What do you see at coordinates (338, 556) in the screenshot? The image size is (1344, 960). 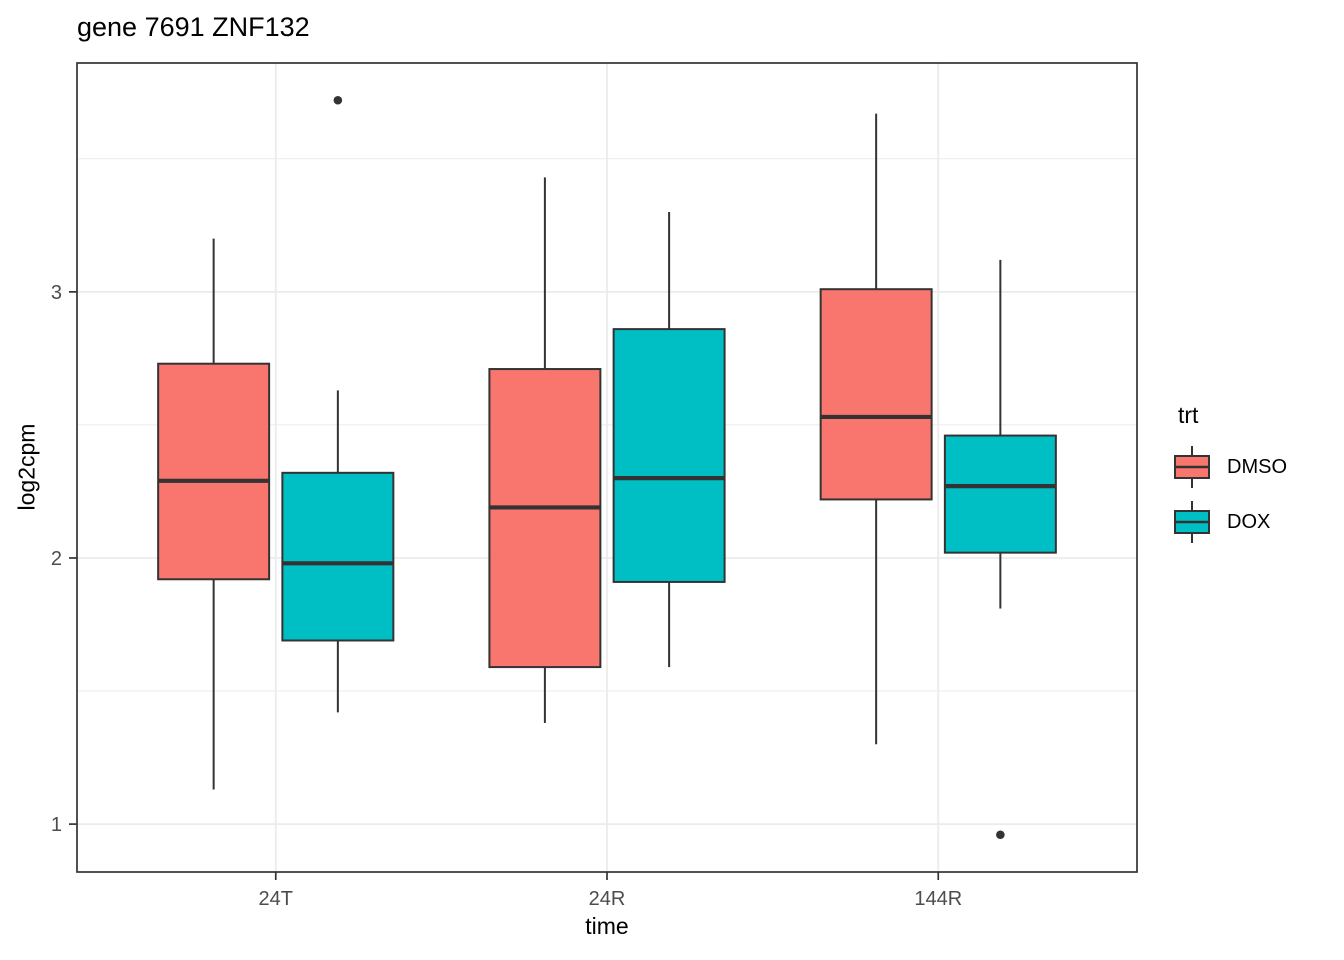 I see `box-dox-24T` at bounding box center [338, 556].